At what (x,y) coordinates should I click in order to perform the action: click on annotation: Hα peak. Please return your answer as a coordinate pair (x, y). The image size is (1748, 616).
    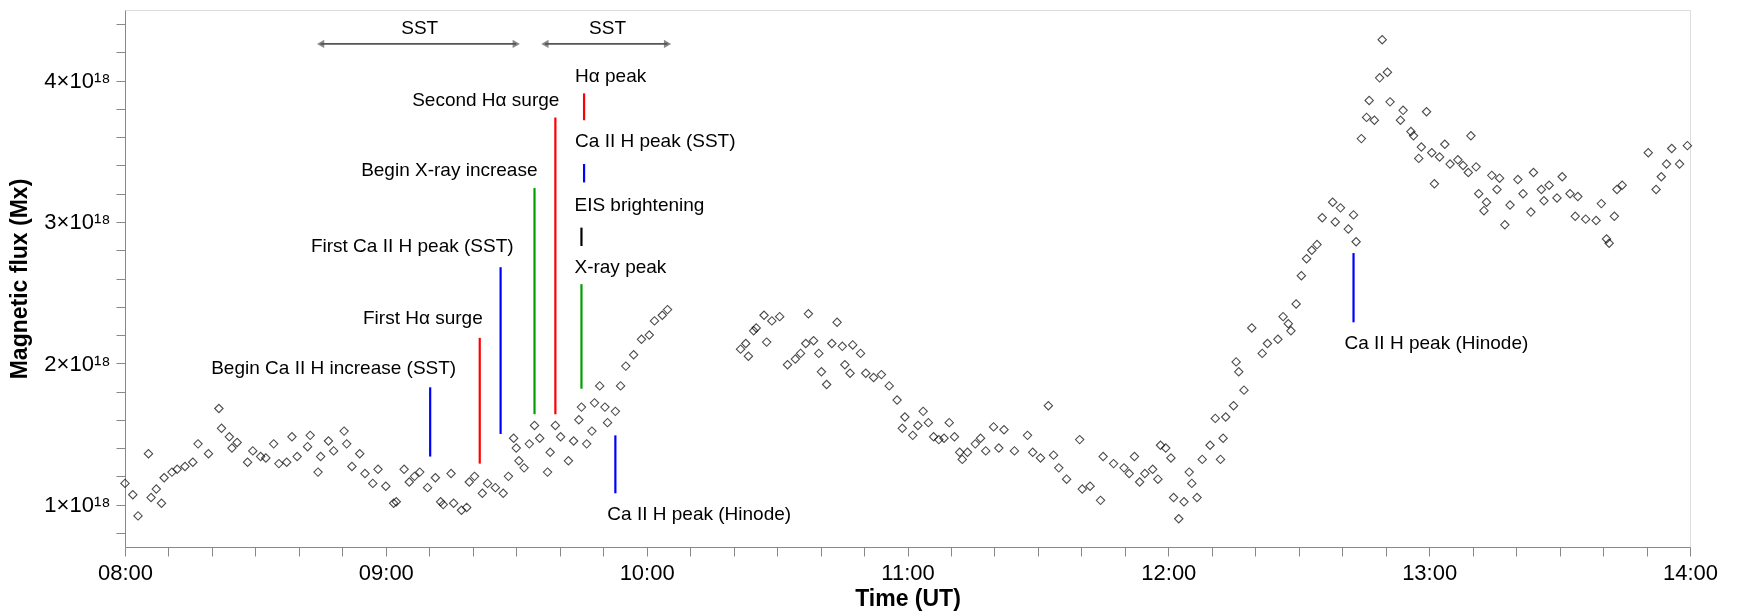
    Looking at the image, I should click on (611, 76).